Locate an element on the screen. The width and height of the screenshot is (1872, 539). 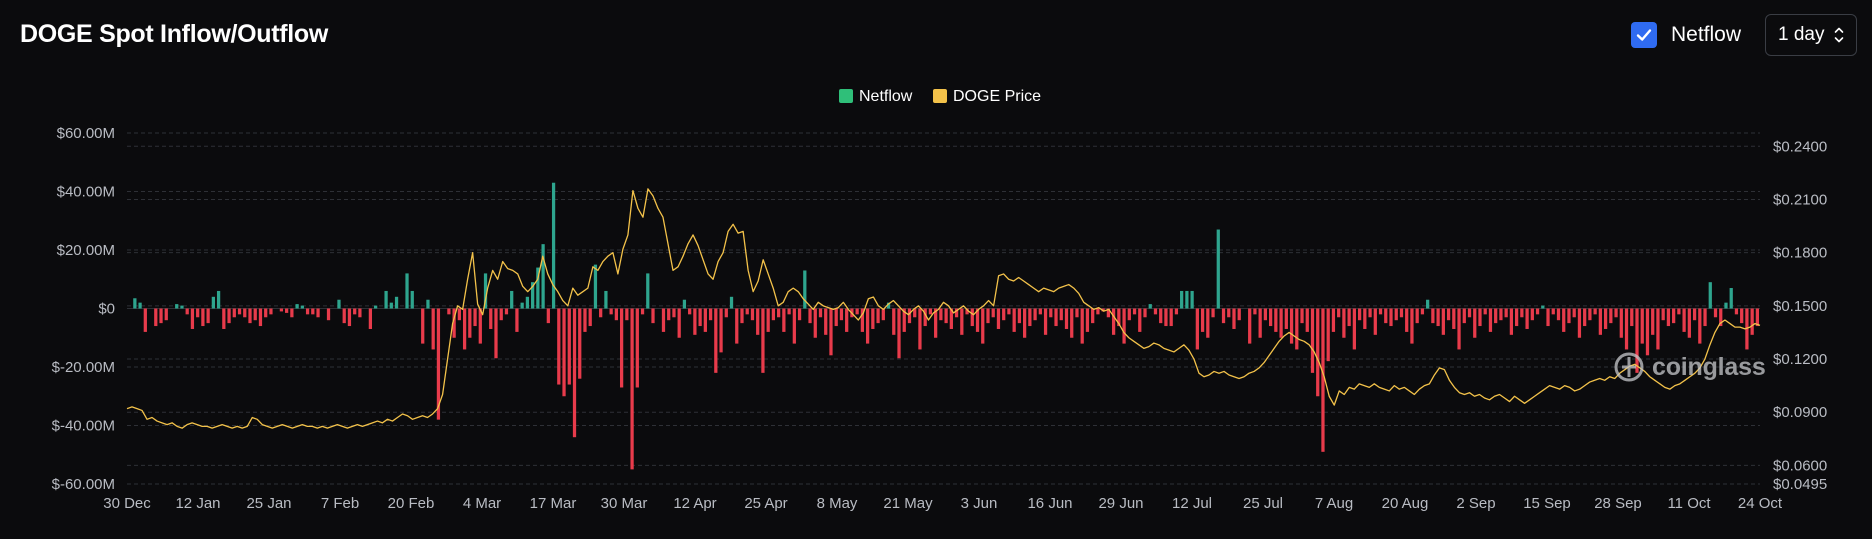
netflow-toggle-label: Netflow is located at coordinates (1705, 34).